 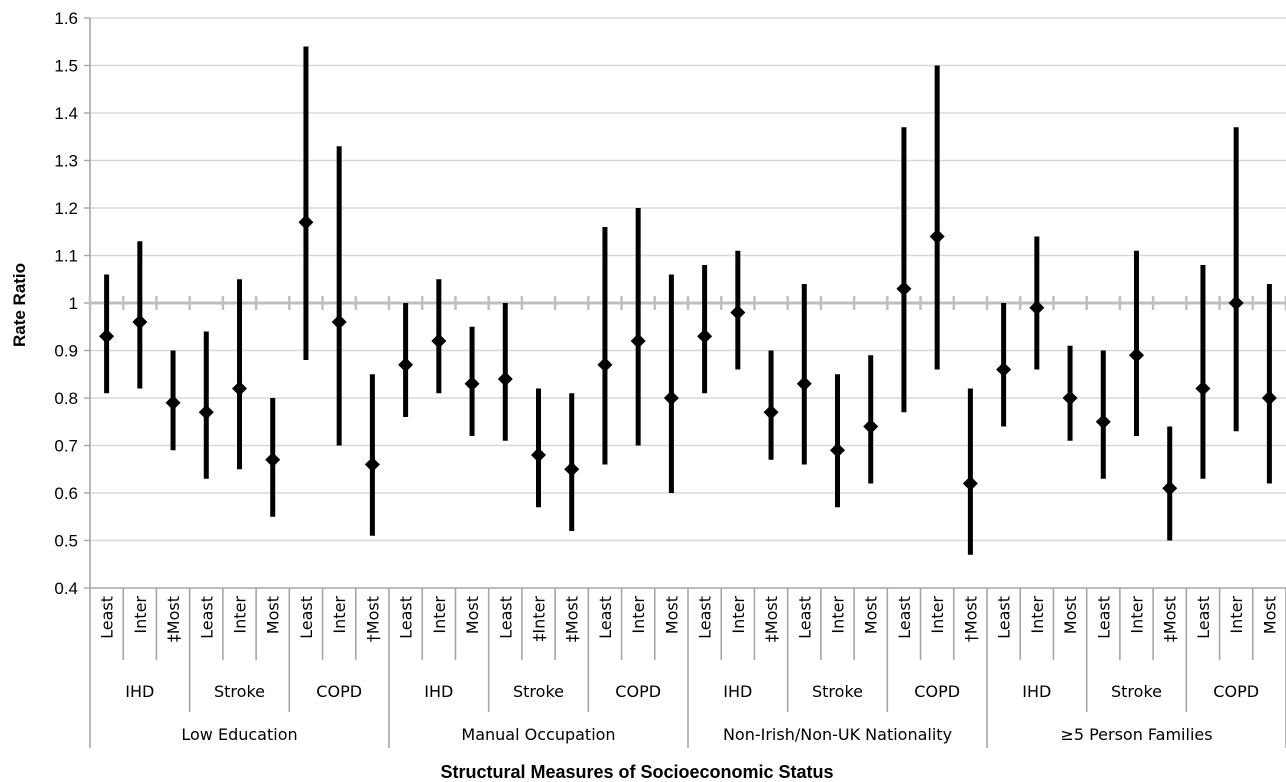 What do you see at coordinates (539, 619) in the screenshot?
I see `category-label: ‡Inter` at bounding box center [539, 619].